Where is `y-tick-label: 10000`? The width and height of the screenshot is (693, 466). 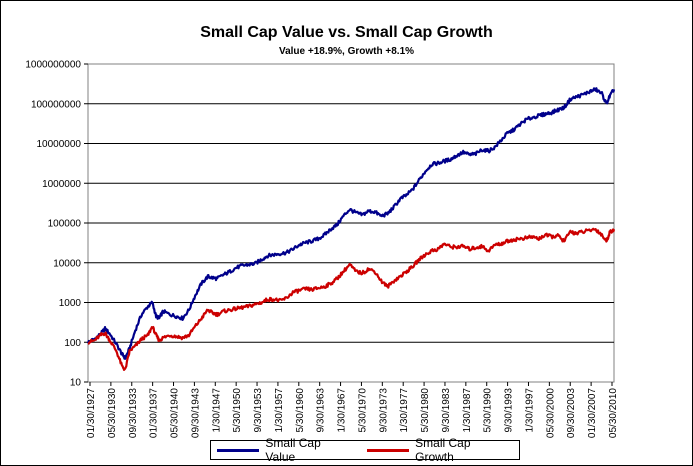
y-tick-label: 10000 is located at coordinates (67, 263).